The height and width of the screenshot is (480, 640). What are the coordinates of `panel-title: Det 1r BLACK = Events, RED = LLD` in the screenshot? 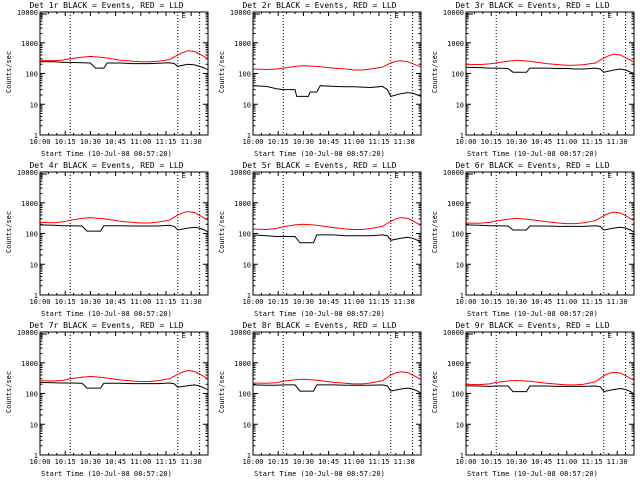 It's located at (106, 5).